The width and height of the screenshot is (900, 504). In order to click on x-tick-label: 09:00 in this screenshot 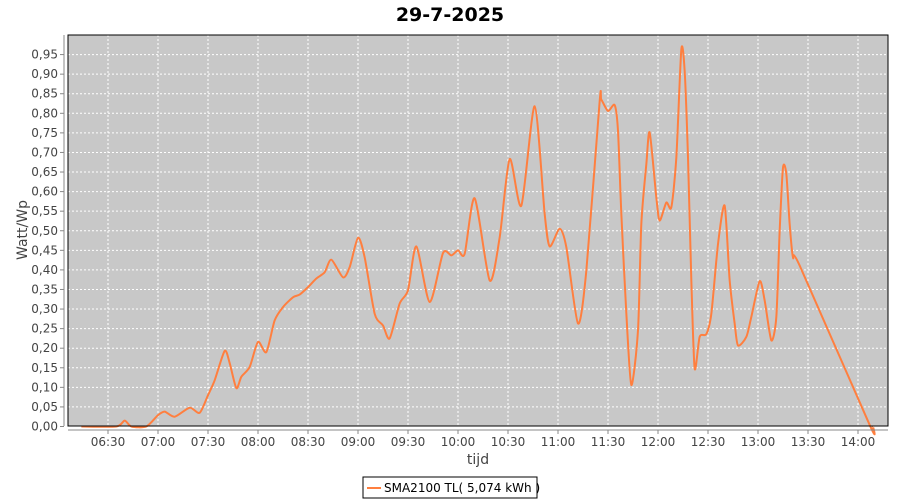, I will do `click(358, 442)`.